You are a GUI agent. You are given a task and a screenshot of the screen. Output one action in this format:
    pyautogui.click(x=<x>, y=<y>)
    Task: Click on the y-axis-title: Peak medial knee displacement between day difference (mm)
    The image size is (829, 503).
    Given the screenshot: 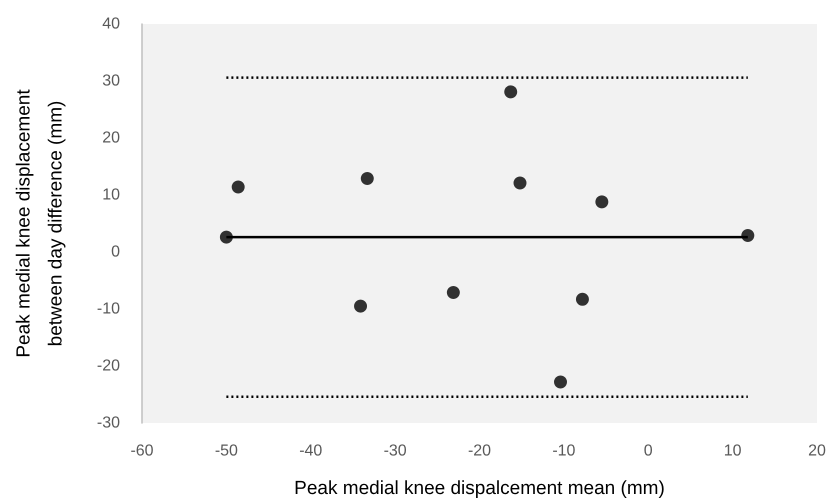 What is the action you would take?
    pyautogui.click(x=40, y=223)
    